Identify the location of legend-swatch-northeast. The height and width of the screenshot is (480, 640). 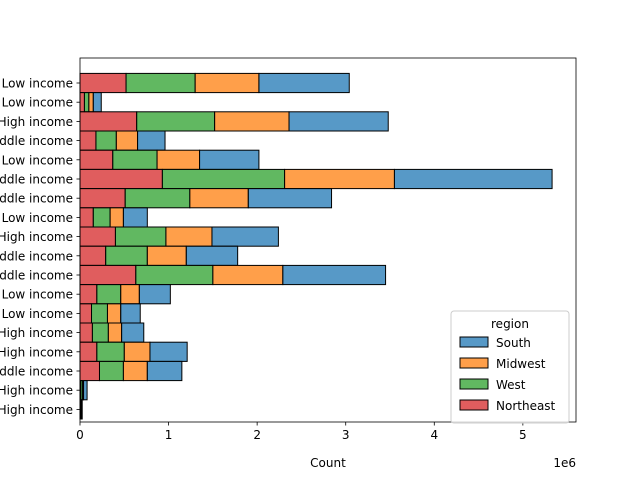
(474, 405).